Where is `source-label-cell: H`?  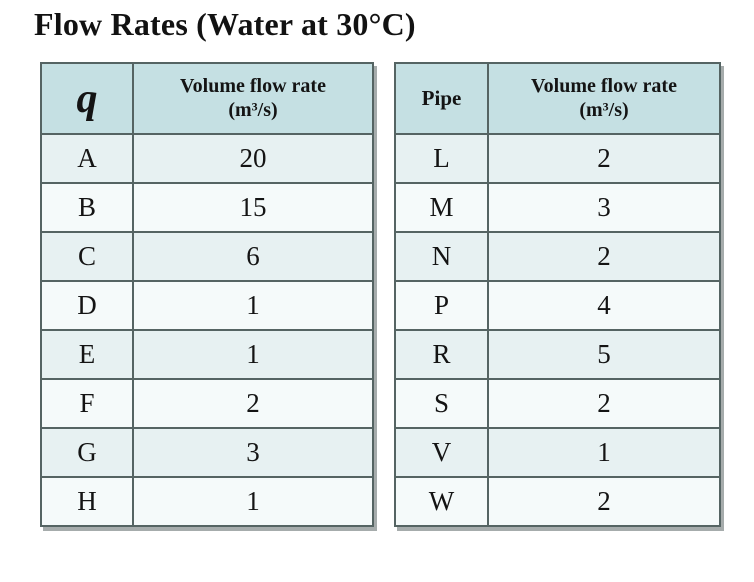
source-label-cell: H is located at coordinates (87, 501).